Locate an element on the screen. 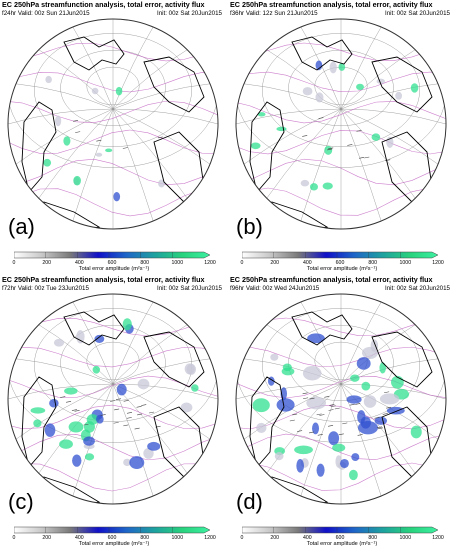 The width and height of the screenshot is (456, 550). colorbar-tick: 800 is located at coordinates (144, 538).